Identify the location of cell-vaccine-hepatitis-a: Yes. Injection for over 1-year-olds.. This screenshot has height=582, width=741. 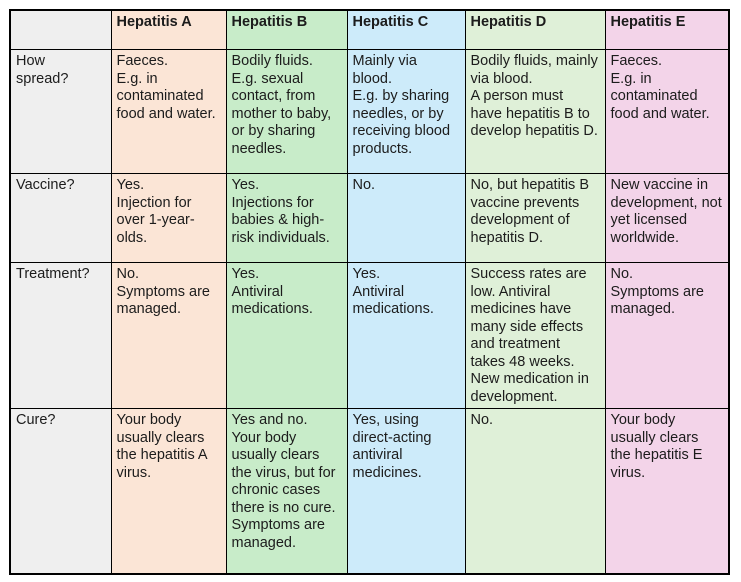
(168, 218).